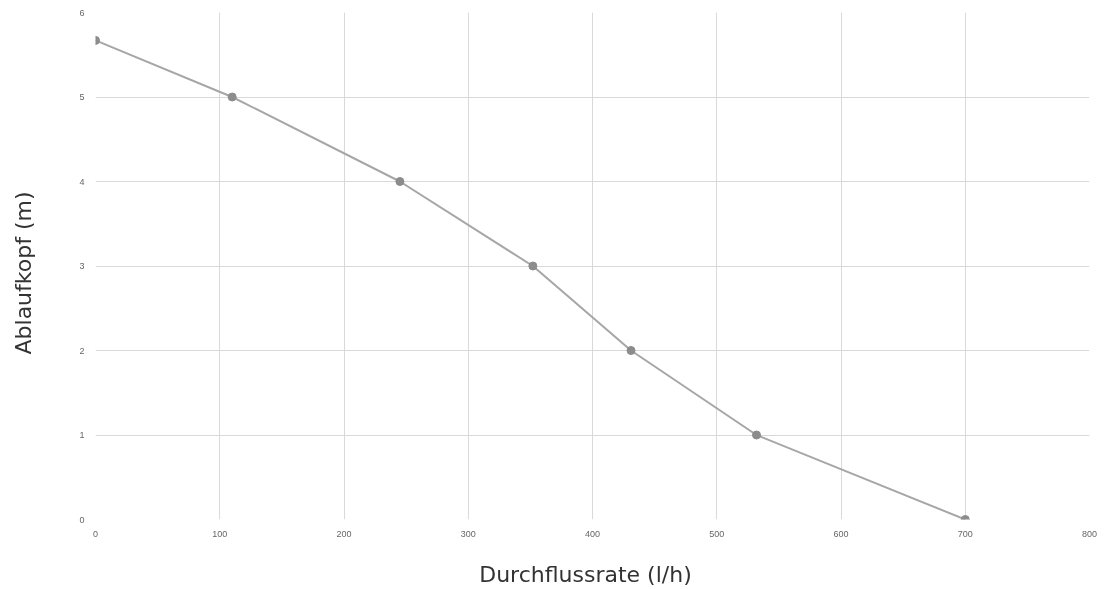  I want to click on x-tick-label: 400, so click(592, 533).